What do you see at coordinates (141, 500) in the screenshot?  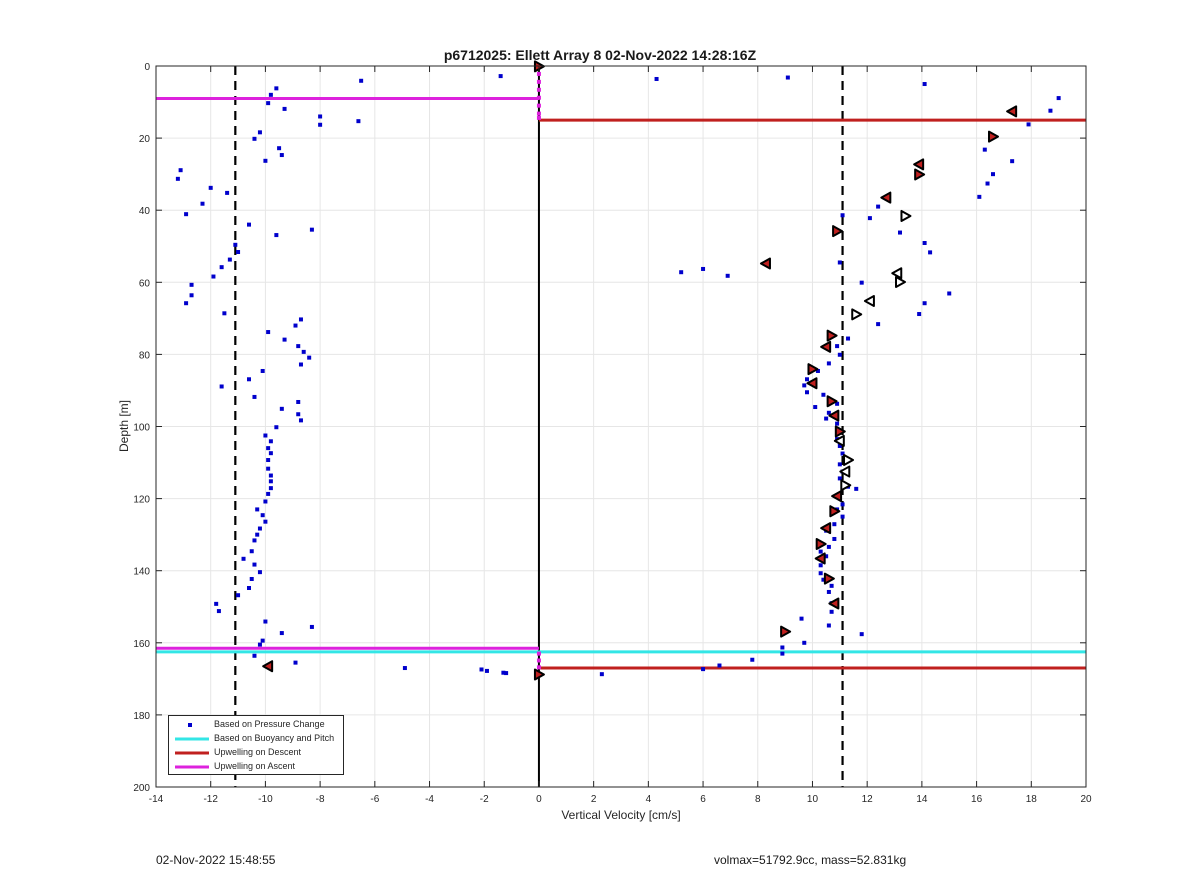 I see `y-tick-label: 120` at bounding box center [141, 500].